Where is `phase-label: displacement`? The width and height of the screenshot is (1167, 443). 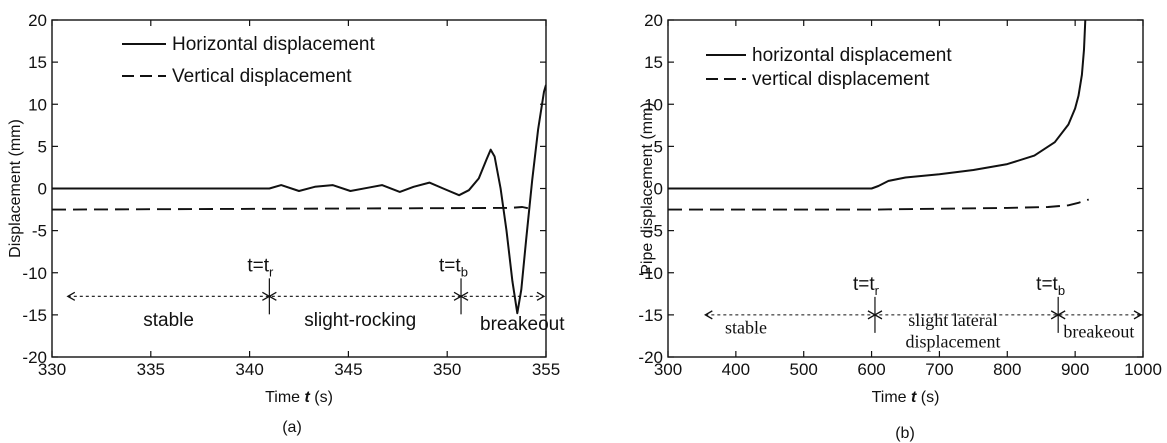
phase-label: displacement is located at coordinates (953, 342).